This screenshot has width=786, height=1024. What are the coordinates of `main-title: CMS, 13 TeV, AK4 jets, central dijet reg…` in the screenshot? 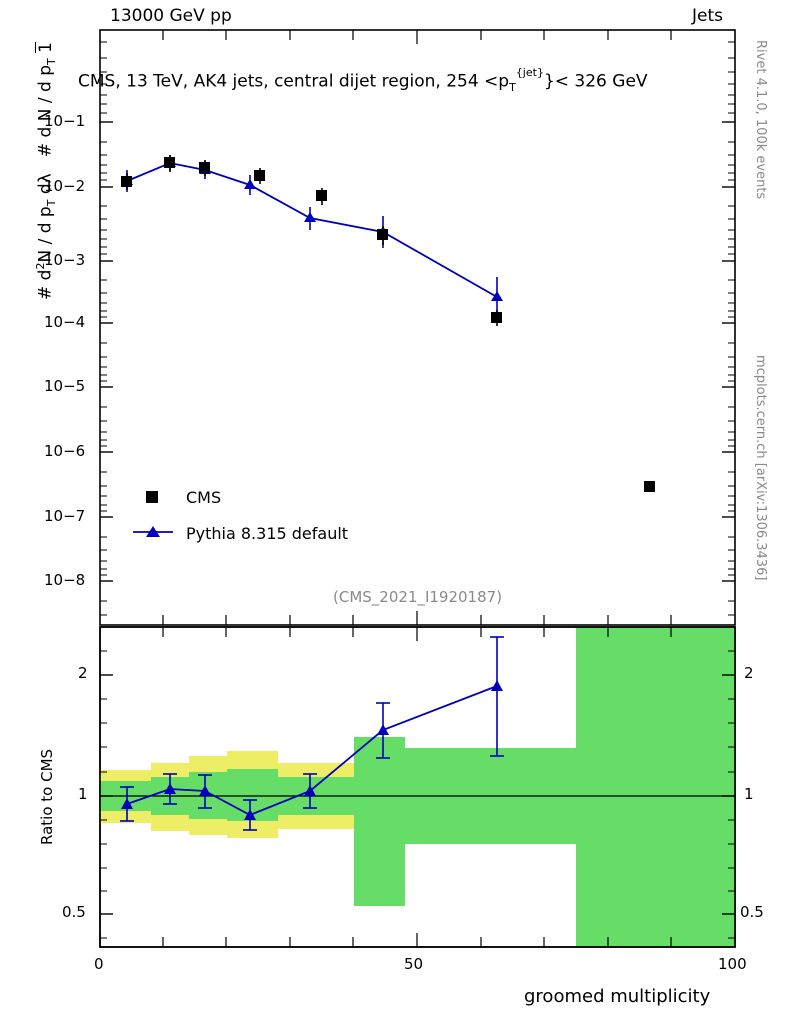 It's located at (363, 80).